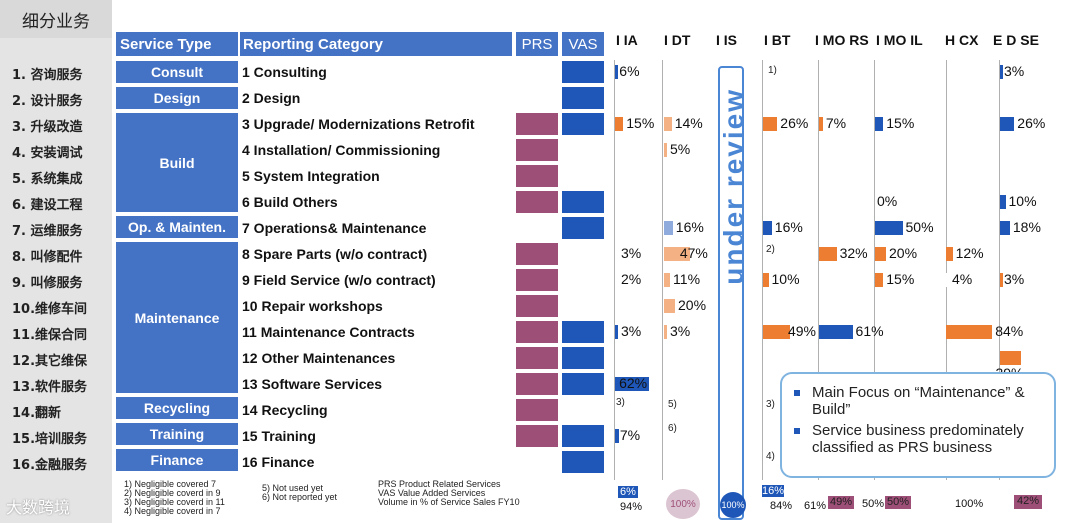 The width and height of the screenshot is (1080, 523). Describe the element at coordinates (969, 253) in the screenshot. I see `hcx-spare-parts-value: 12%` at that location.